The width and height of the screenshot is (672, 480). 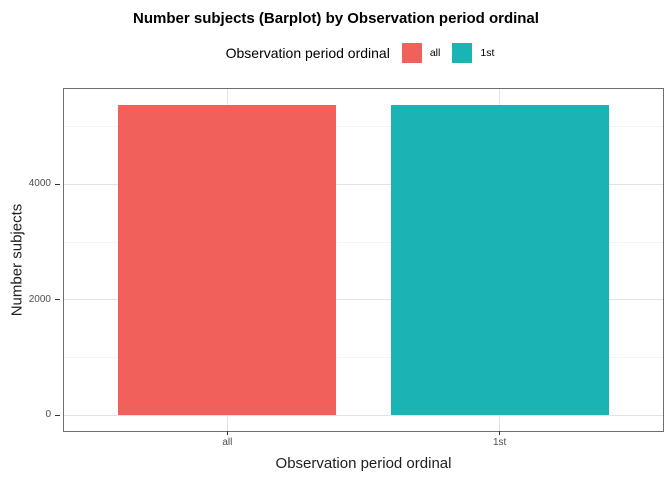 I want to click on y-tick-label: 2000, so click(x=39, y=299).